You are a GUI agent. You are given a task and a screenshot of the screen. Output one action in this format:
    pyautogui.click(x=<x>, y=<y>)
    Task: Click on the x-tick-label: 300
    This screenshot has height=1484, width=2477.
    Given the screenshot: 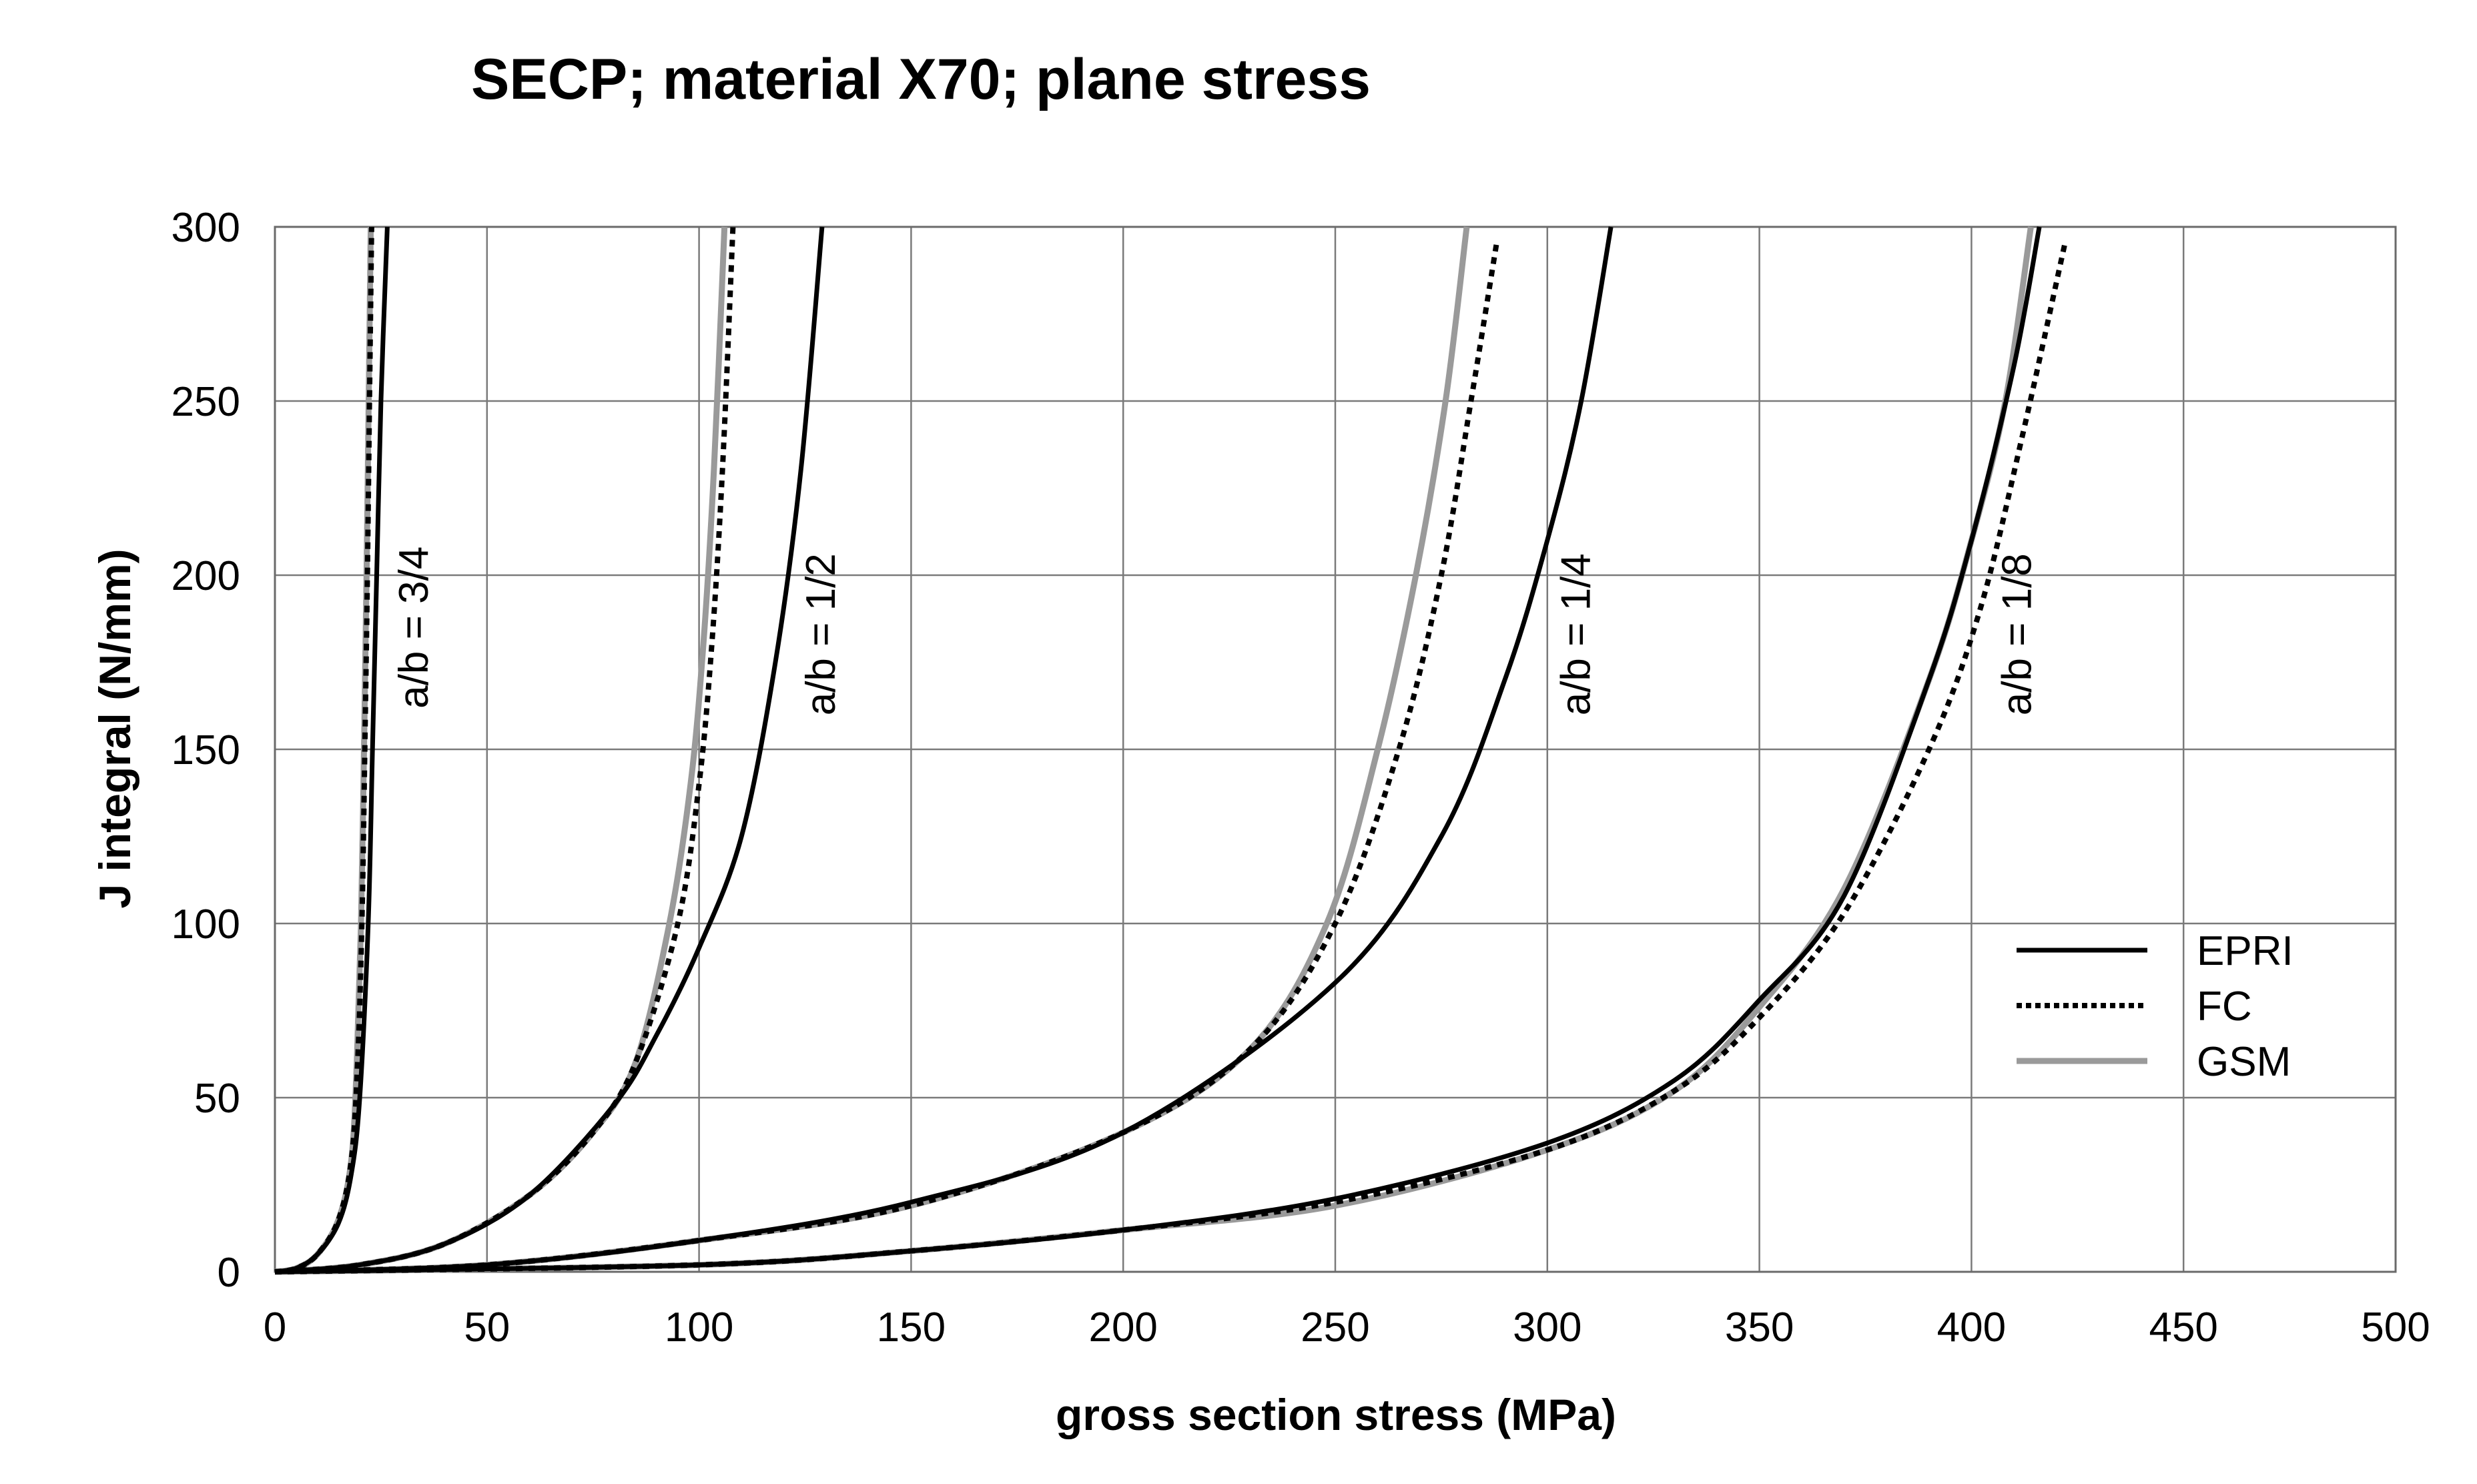 What is the action you would take?
    pyautogui.click(x=1547, y=1328)
    